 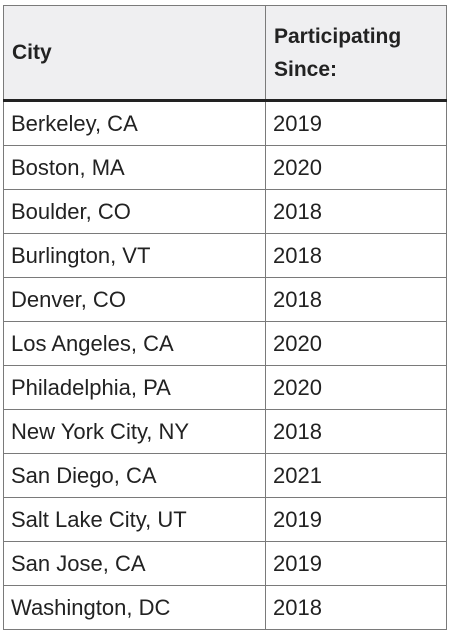 I want to click on table-row: Los Angeles, CA 2020, so click(x=225, y=343).